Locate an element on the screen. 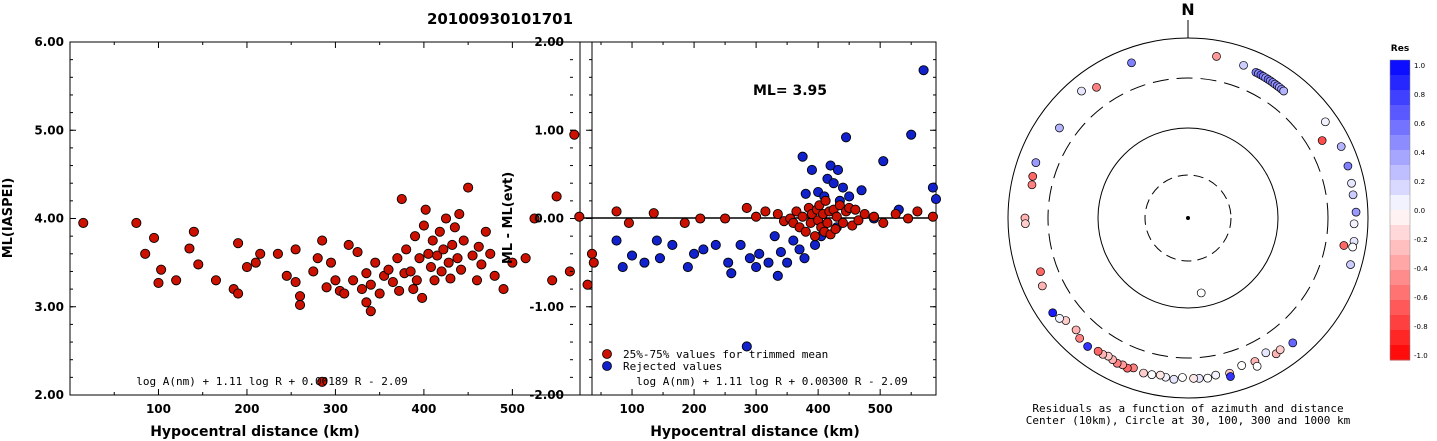  ring-30km is located at coordinates (1188, 218).